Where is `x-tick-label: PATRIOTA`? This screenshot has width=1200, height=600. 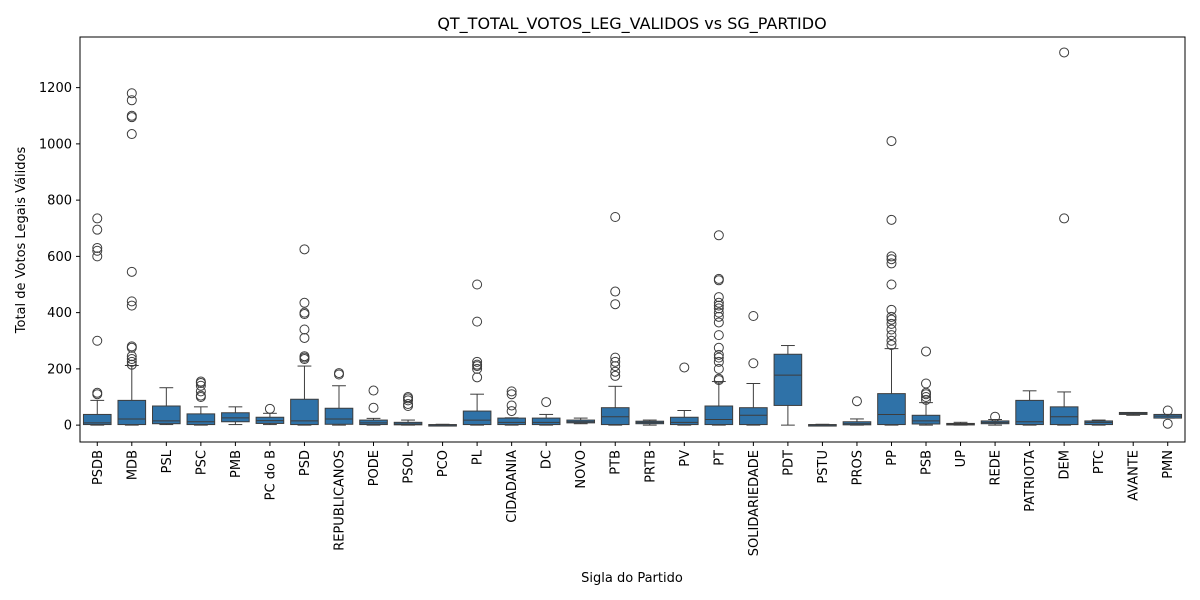
x-tick-label: PATRIOTA is located at coordinates (1030, 481).